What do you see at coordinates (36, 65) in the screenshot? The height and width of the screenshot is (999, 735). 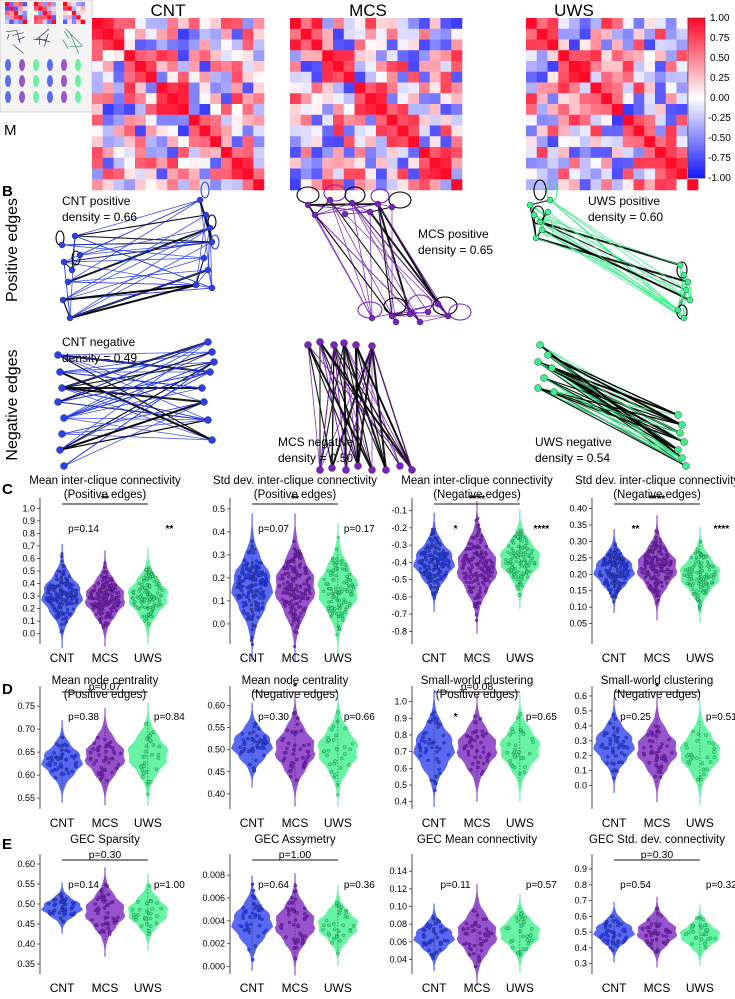 I see `inset-violin` at bounding box center [36, 65].